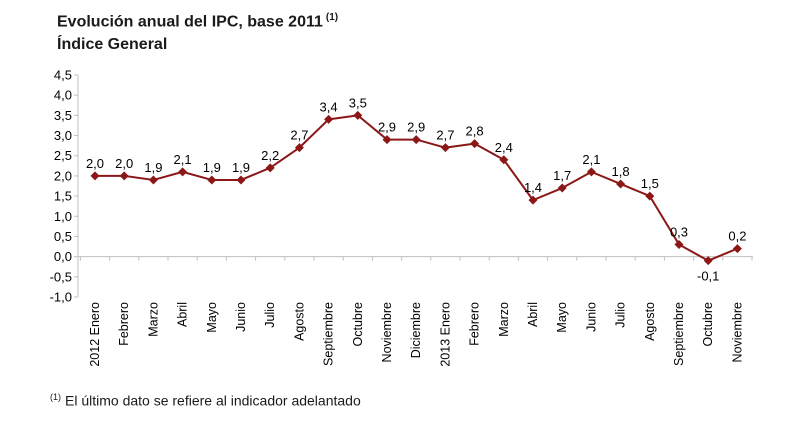  Describe the element at coordinates (63, 115) in the screenshot. I see `y-axis-tick-label: 3,5` at that location.